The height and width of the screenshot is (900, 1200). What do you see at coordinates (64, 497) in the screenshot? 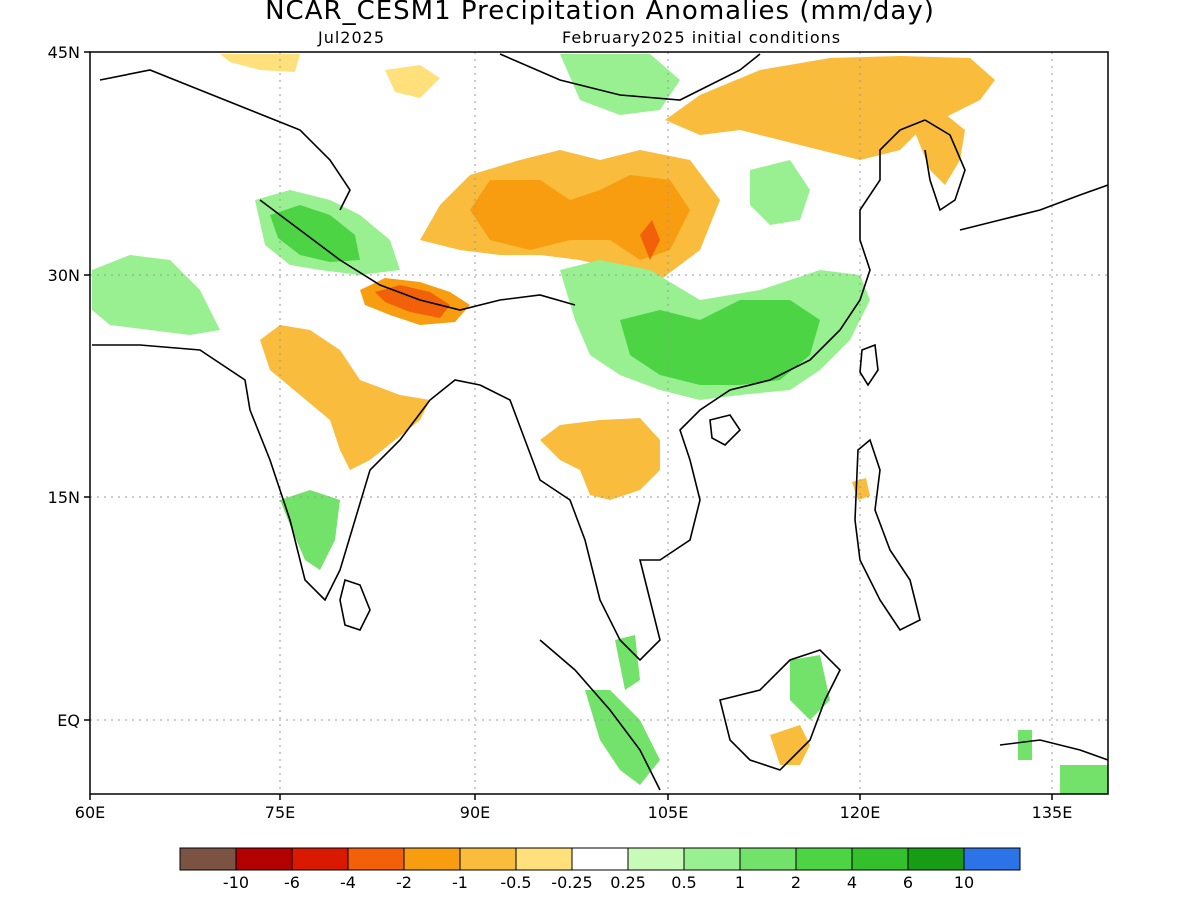
I see `lat-label-15n: 15N` at bounding box center [64, 497].